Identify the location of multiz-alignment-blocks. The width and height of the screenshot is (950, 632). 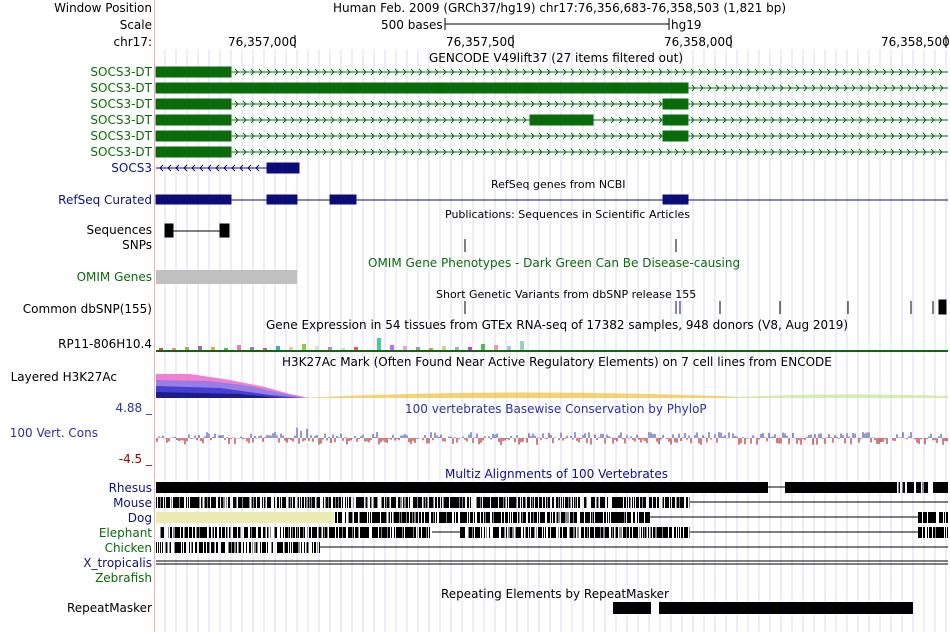
(552, 523).